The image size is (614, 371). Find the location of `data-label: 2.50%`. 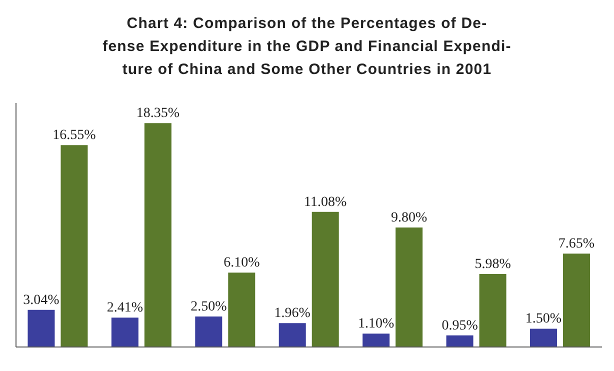

data-label: 2.50% is located at coordinates (209, 307).